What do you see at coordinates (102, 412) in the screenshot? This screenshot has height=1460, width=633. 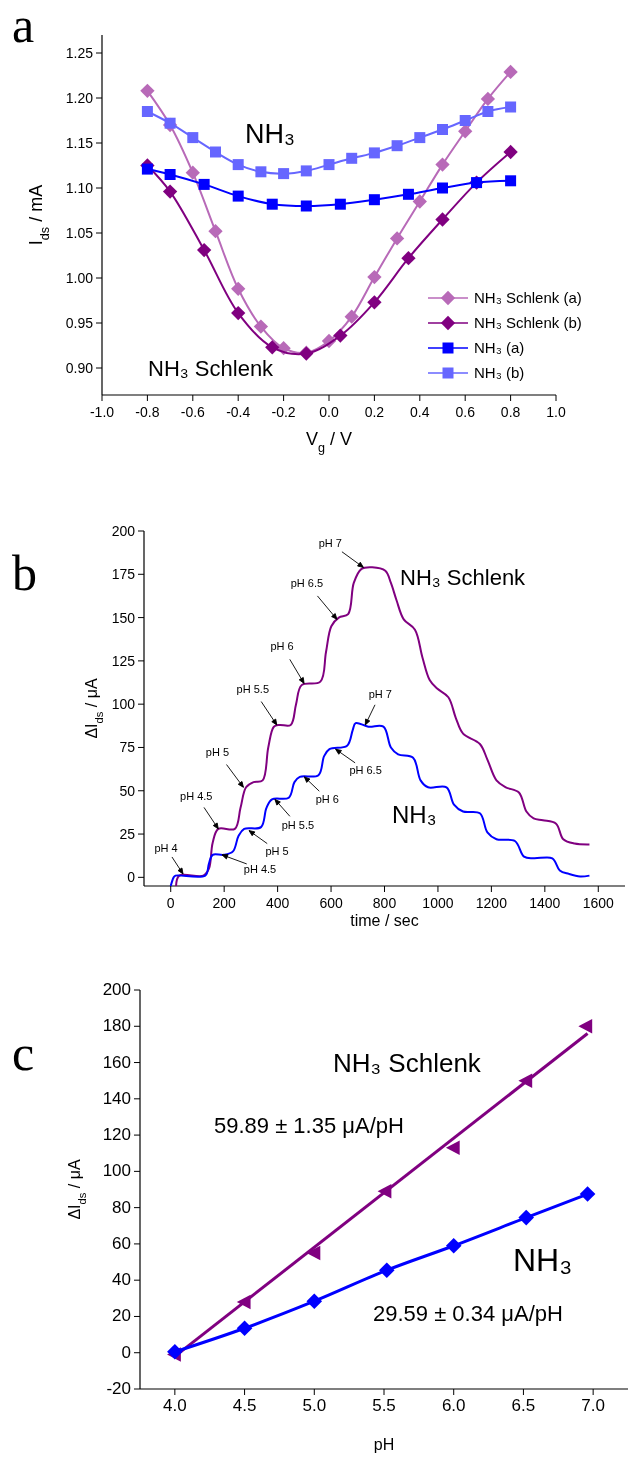 I see `x-tick-label: -1.0` at bounding box center [102, 412].